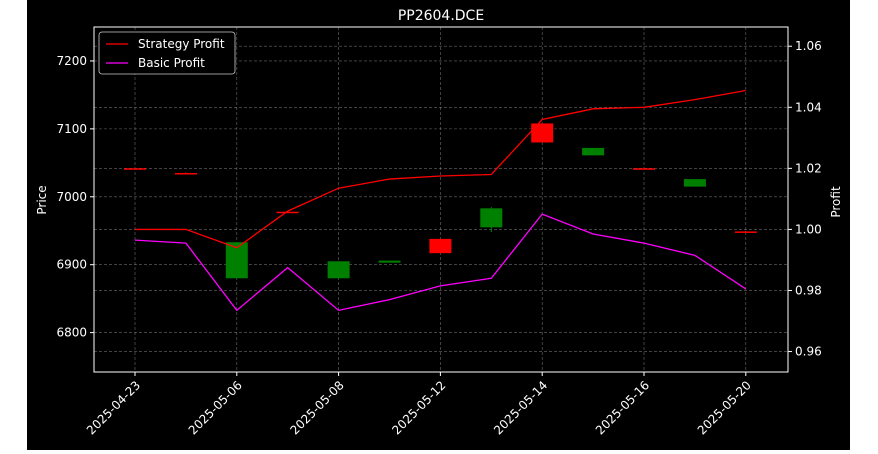  Describe the element at coordinates (805, 199) in the screenshot. I see `right-axis-ticks: 0.96 0.98 1.00 1.02 1.04 1.06` at that location.